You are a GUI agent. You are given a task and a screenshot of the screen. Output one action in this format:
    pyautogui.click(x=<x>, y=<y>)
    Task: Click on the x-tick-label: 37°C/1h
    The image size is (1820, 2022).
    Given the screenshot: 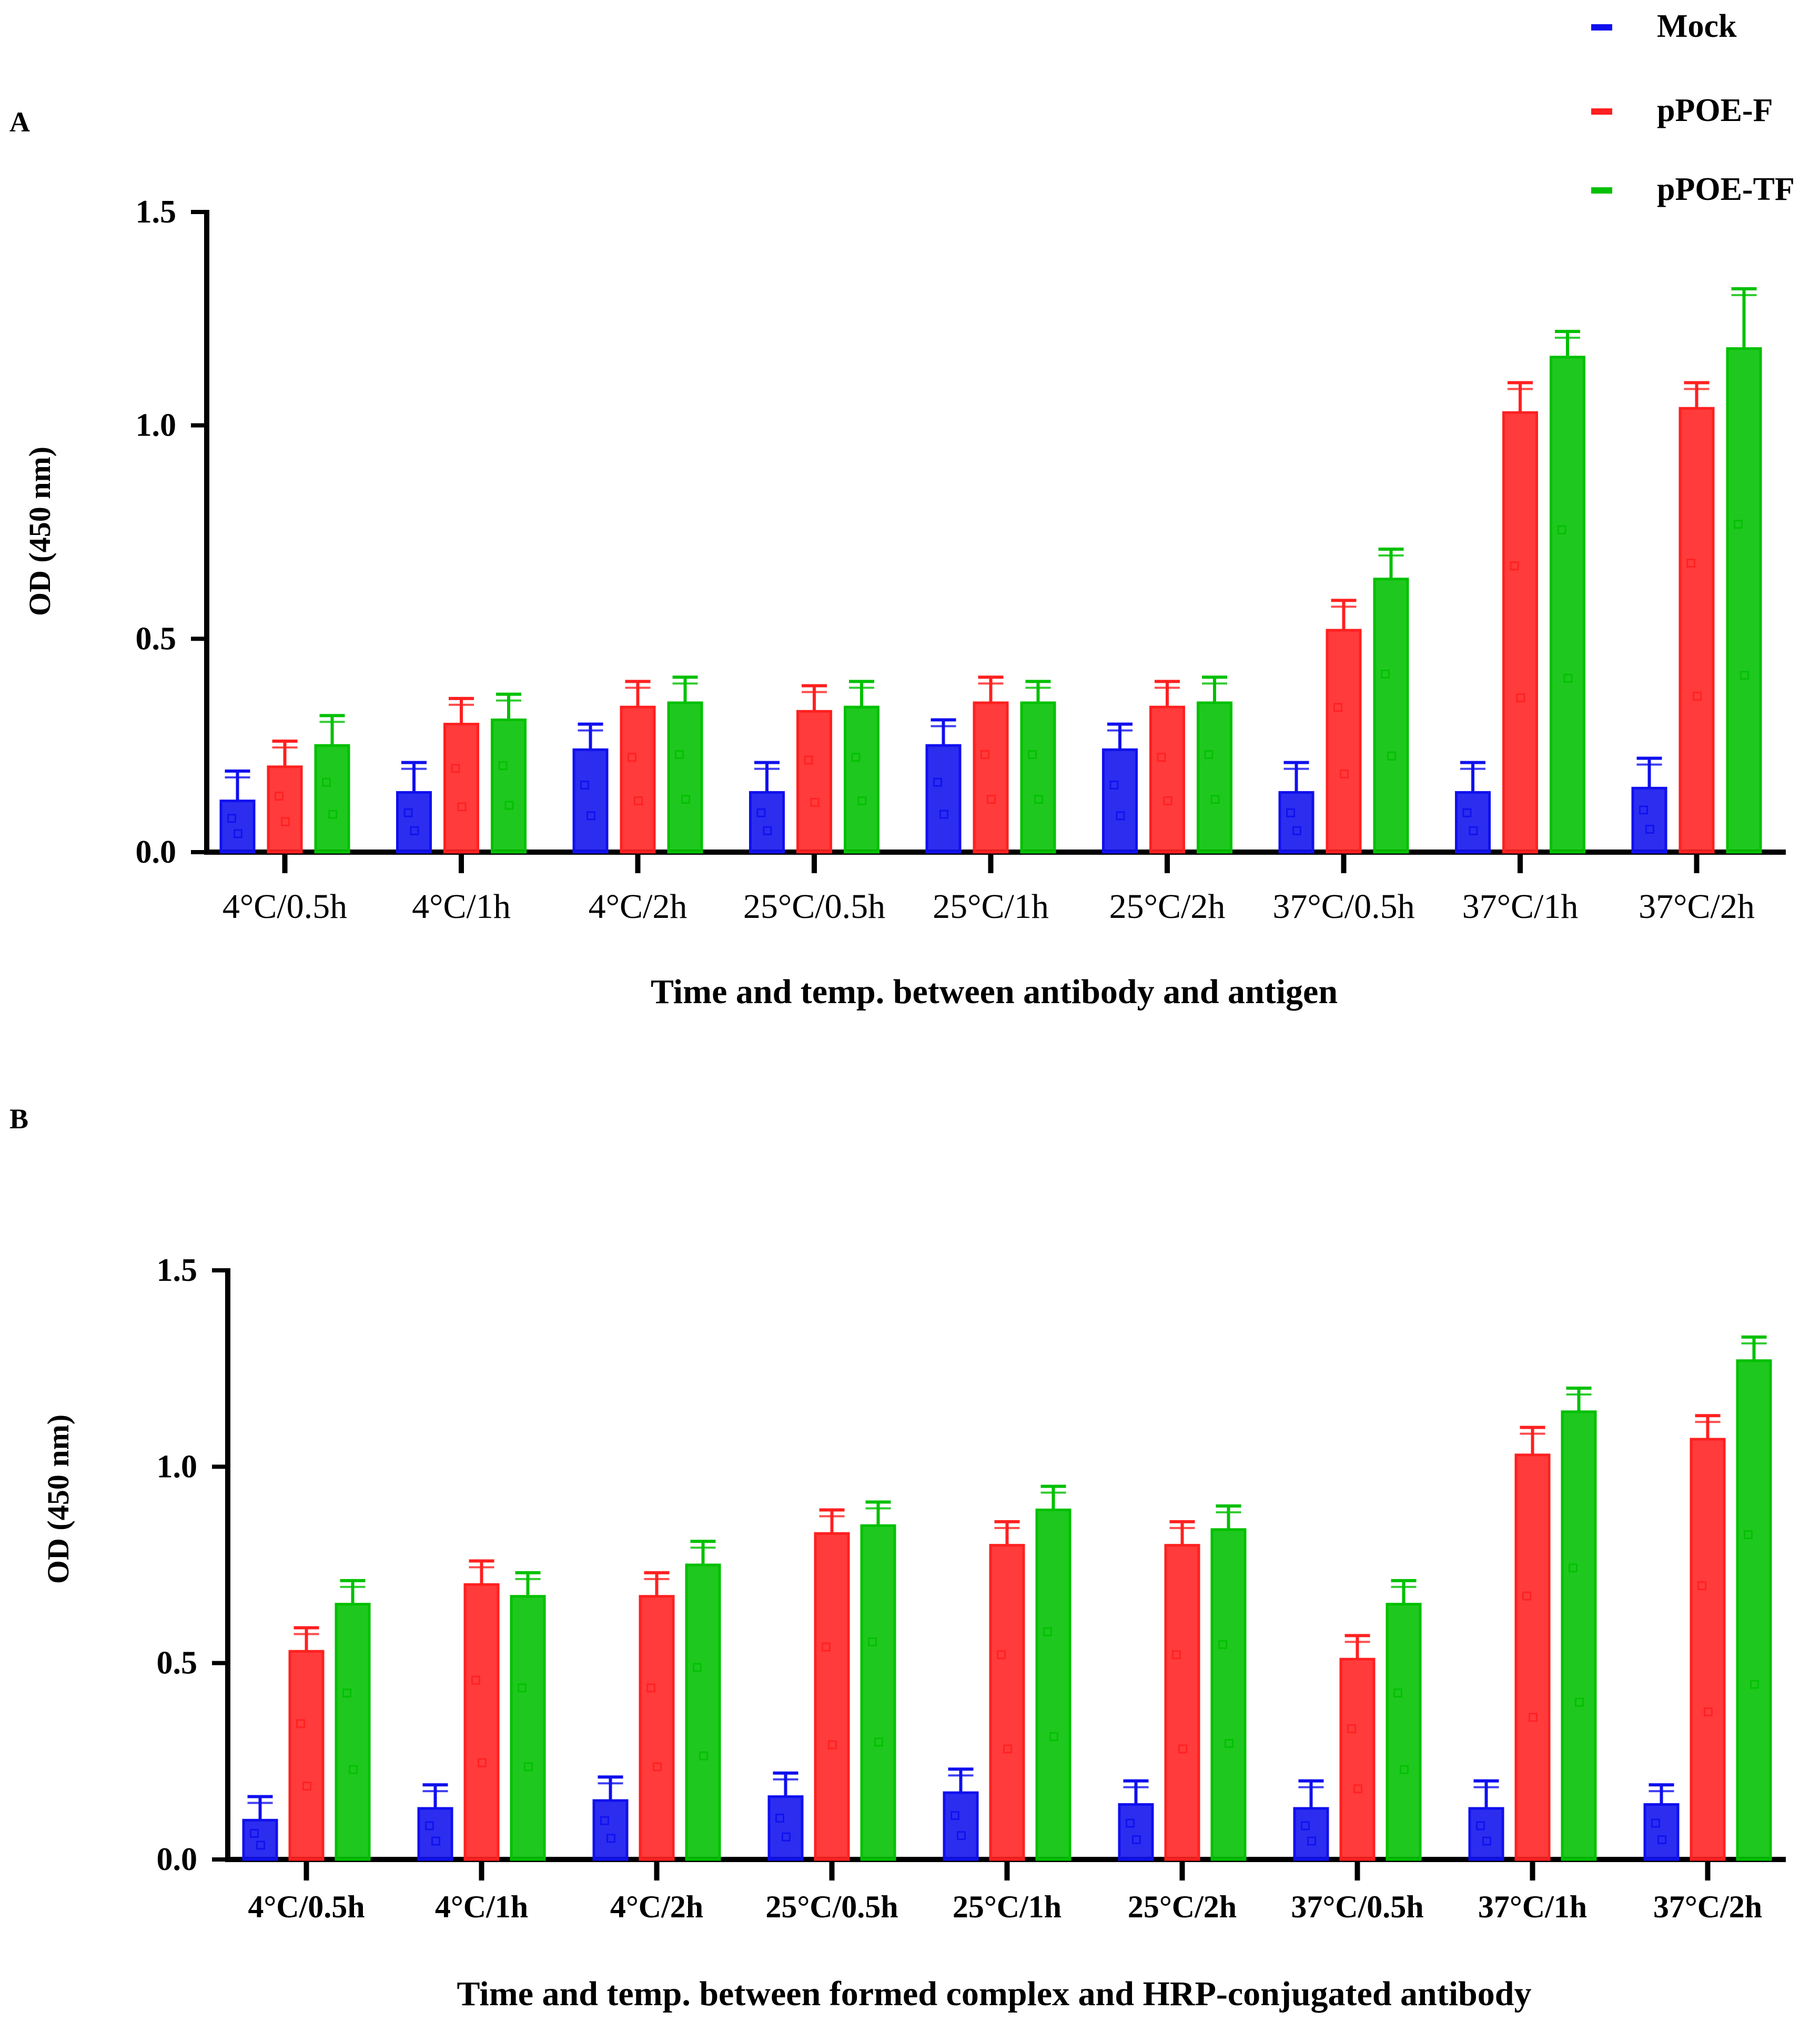 What is the action you would take?
    pyautogui.click(x=1532, y=1907)
    